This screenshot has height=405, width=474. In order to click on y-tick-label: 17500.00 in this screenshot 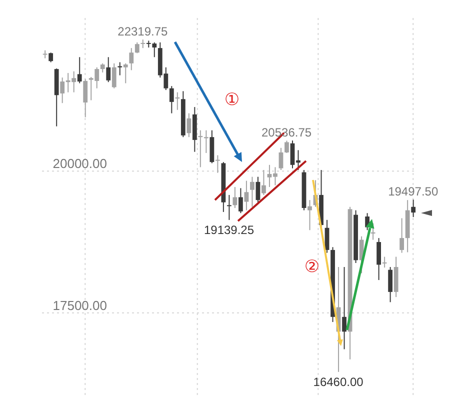, I will do `click(79, 305)`.